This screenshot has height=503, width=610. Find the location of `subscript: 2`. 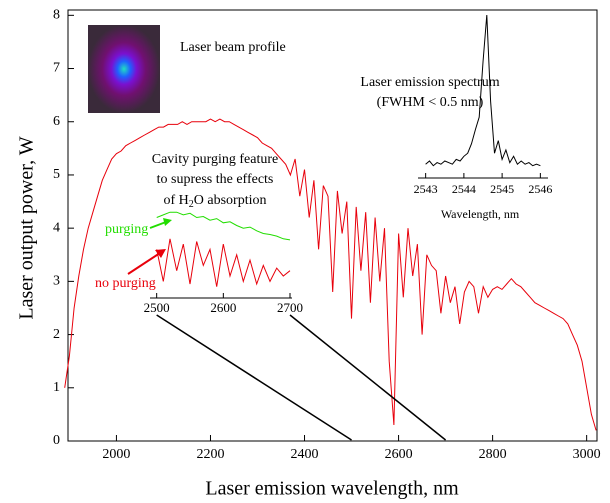

subscript: 2 is located at coordinates (191, 204).